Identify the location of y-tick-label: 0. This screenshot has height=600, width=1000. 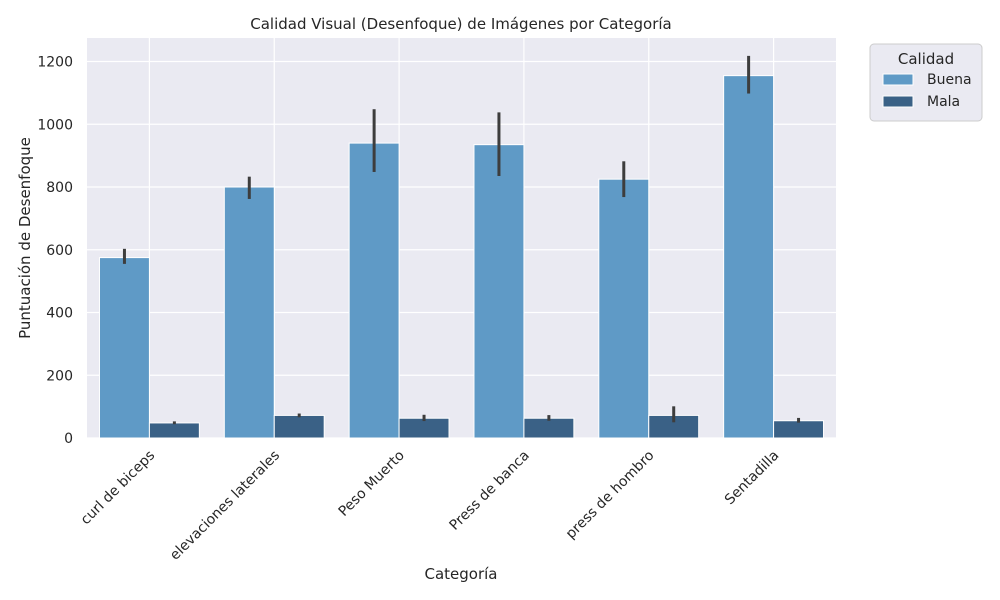
(68, 439).